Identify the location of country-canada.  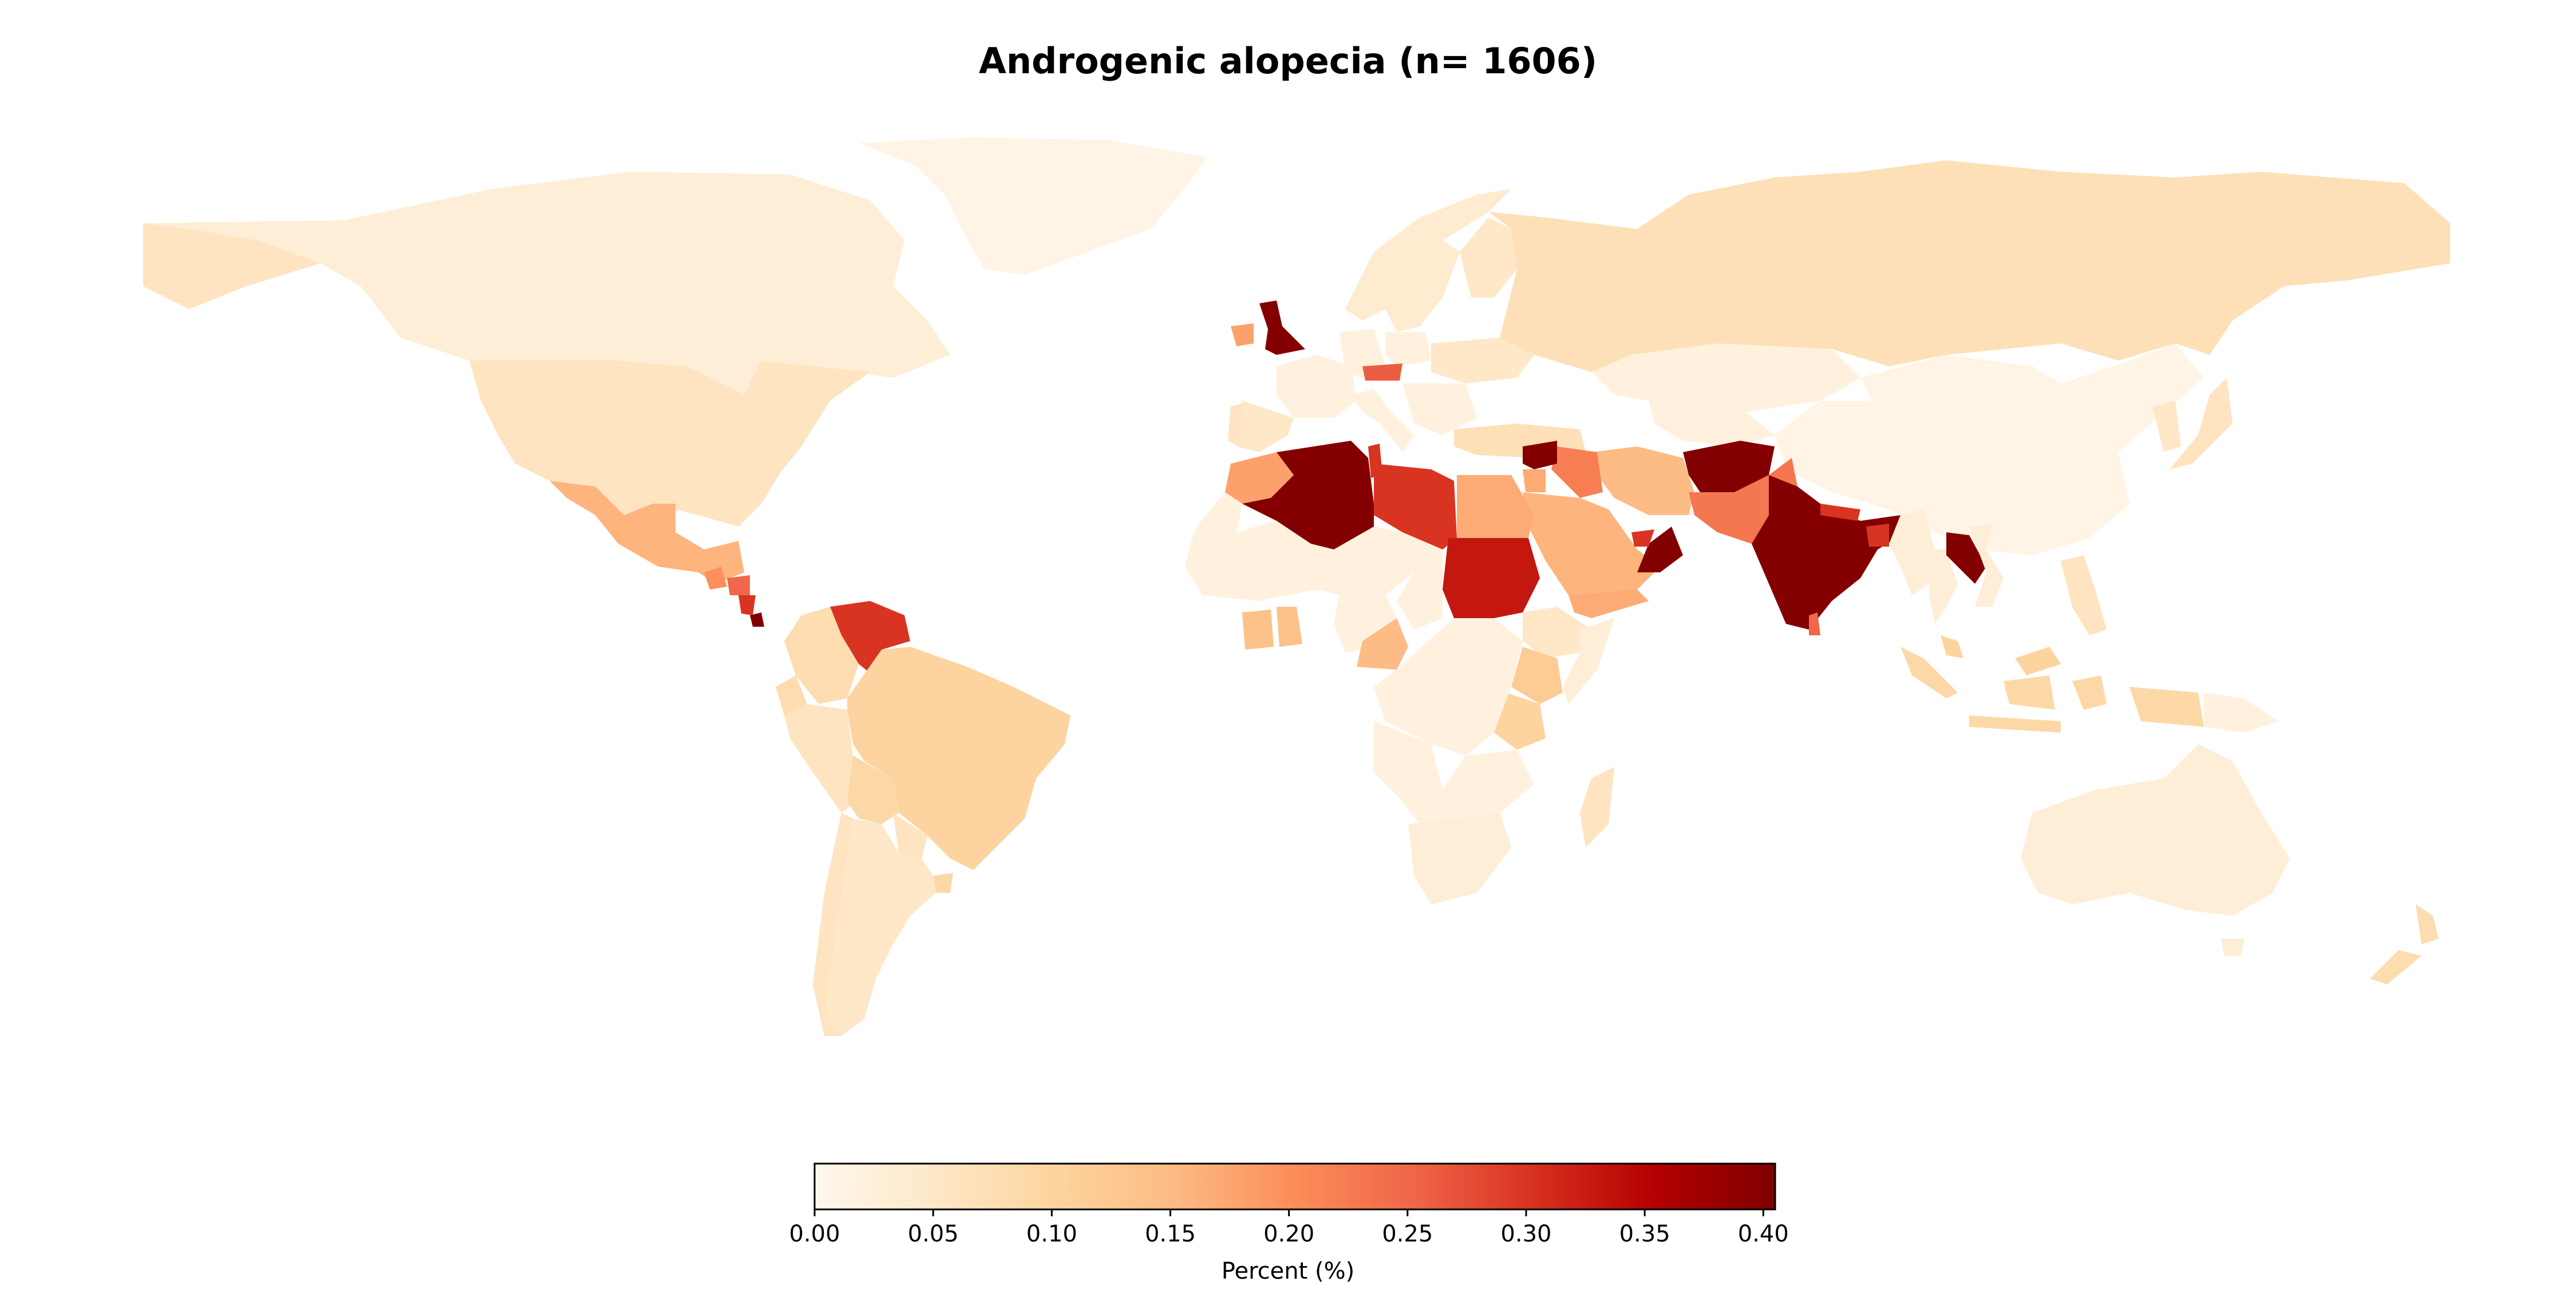
(546, 283).